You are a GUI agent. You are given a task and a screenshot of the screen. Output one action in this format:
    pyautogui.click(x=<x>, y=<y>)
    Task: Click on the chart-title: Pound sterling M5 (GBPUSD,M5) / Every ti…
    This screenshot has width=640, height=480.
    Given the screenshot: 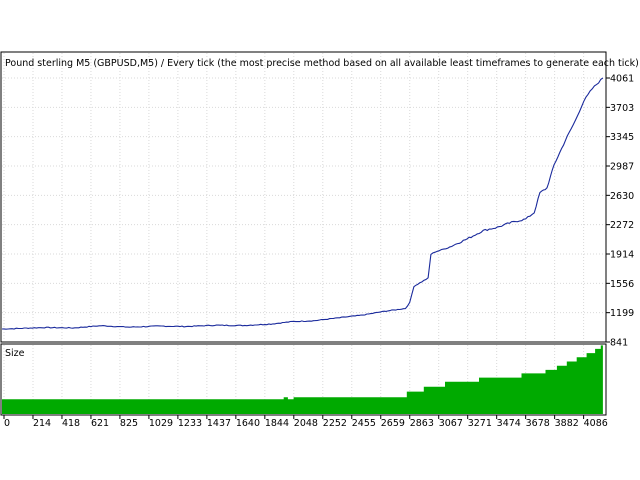 What is the action you would take?
    pyautogui.click(x=322, y=63)
    